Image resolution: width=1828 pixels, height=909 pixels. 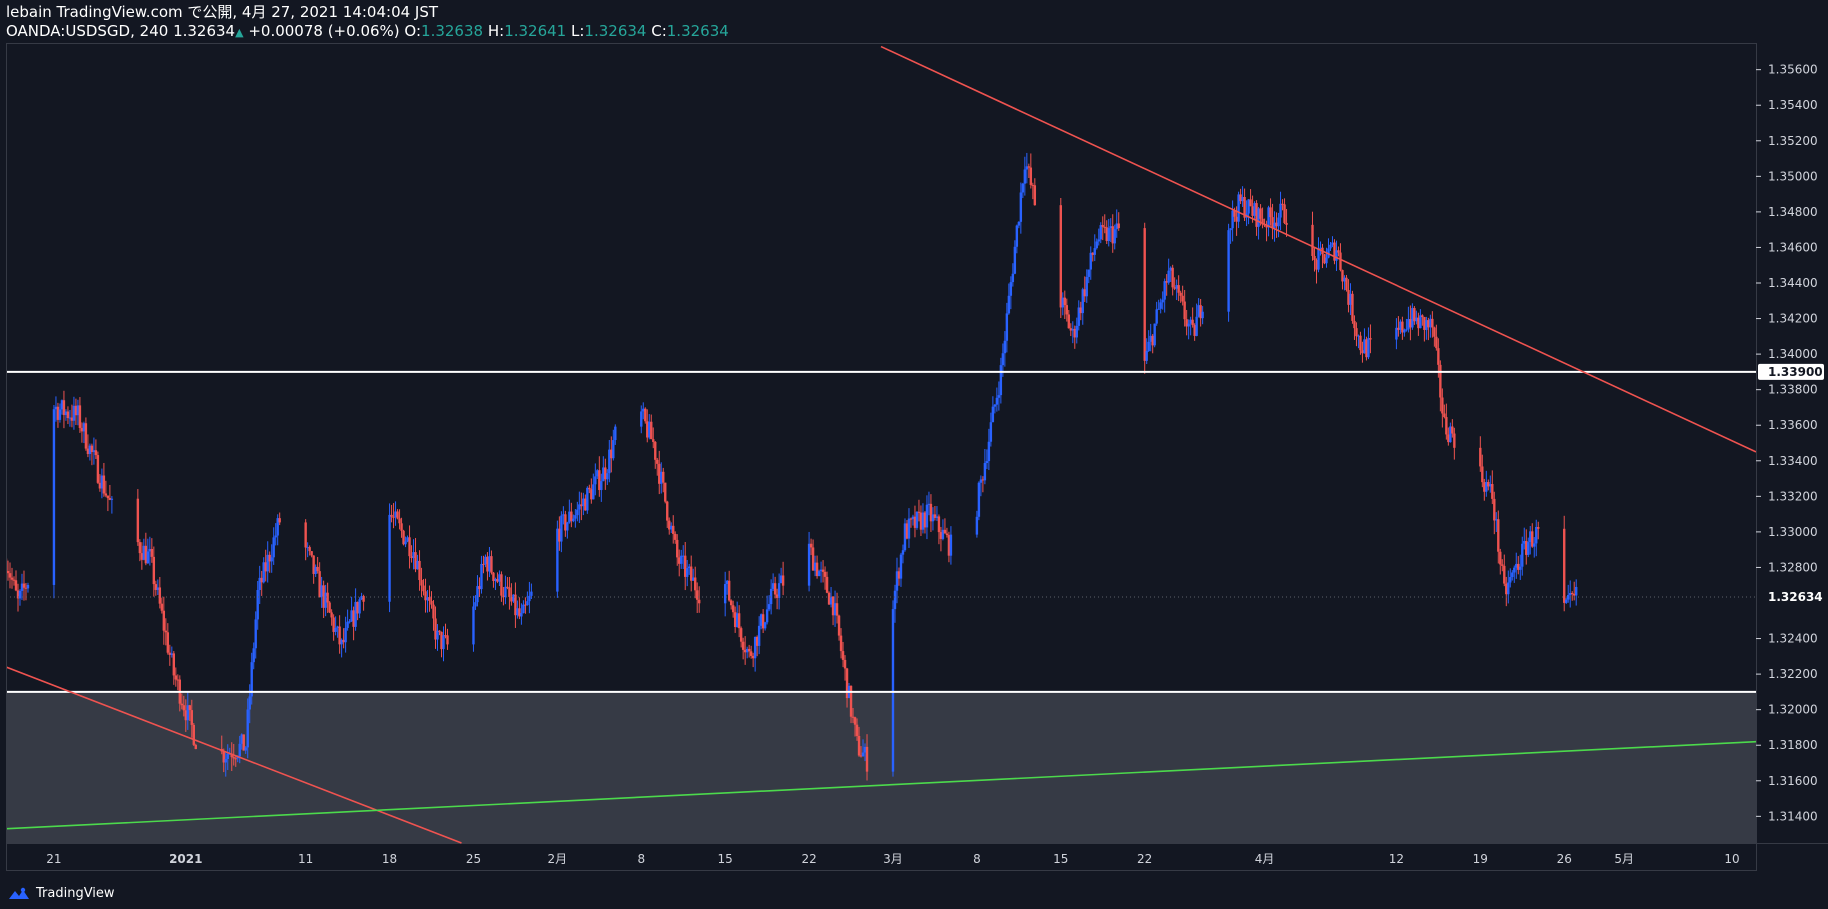 I want to click on y-tick-label: 1.31600, so click(x=1793, y=781).